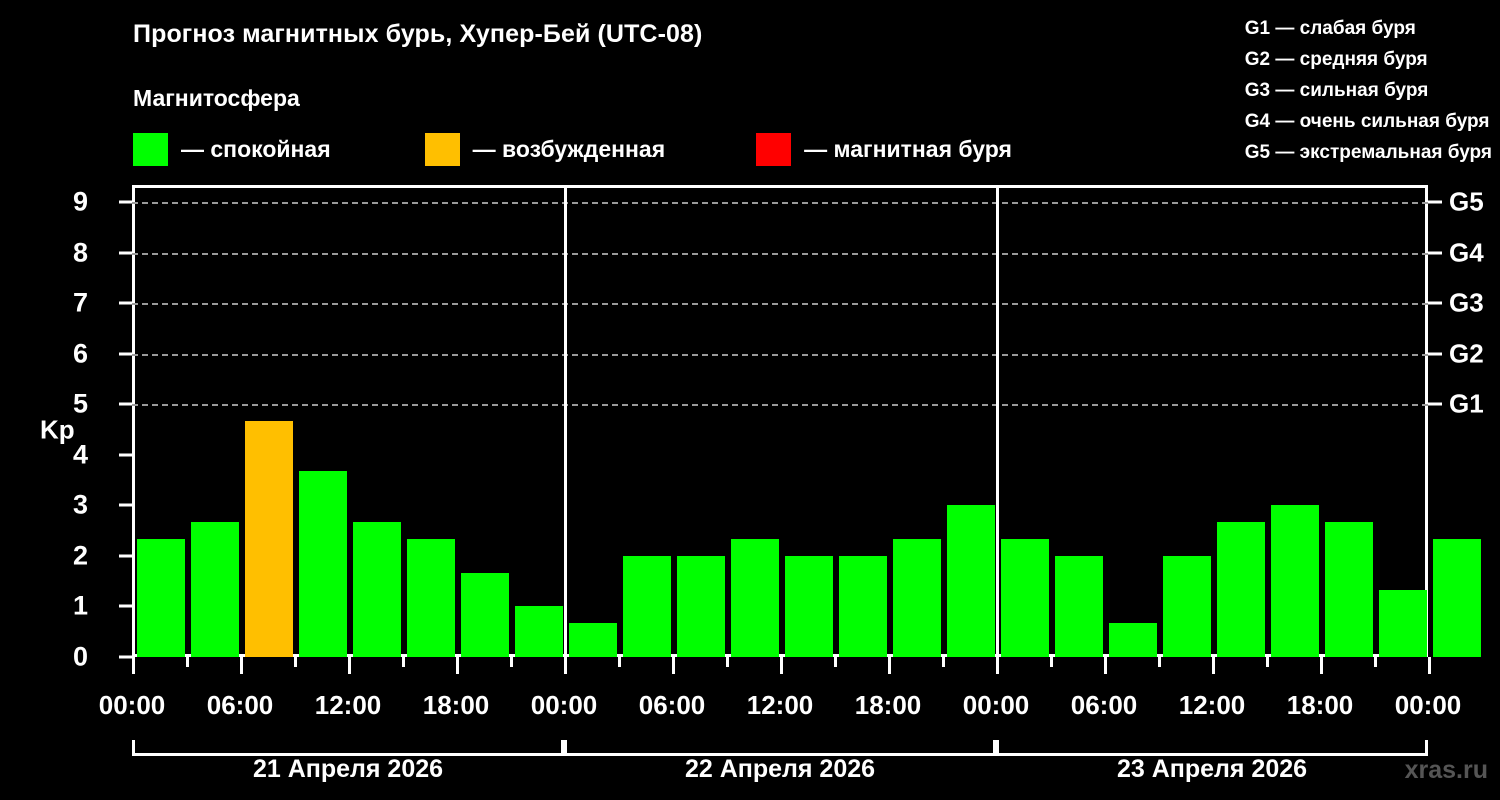 The height and width of the screenshot is (800, 1500). Describe the element at coordinates (57, 429) in the screenshot. I see `y-axis-title: Kp` at that location.